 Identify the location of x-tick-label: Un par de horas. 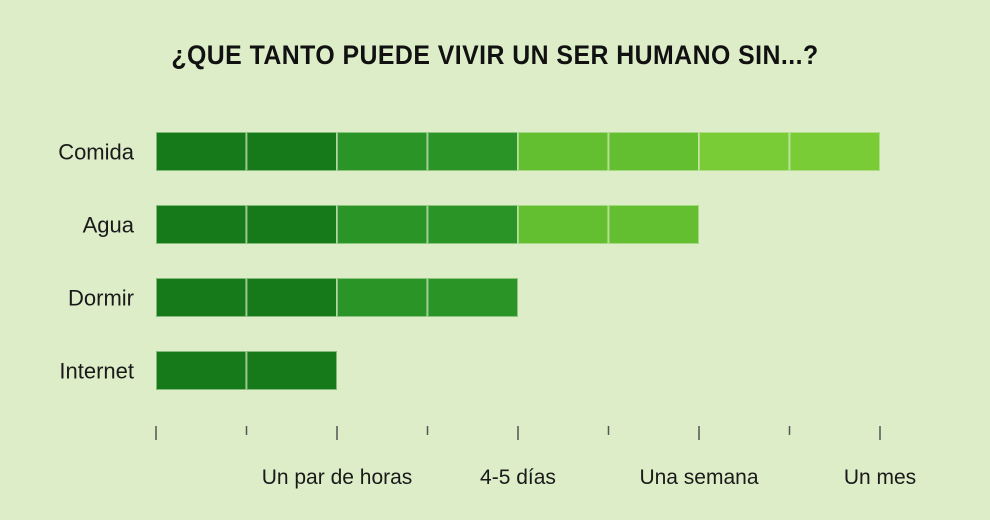
(337, 477).